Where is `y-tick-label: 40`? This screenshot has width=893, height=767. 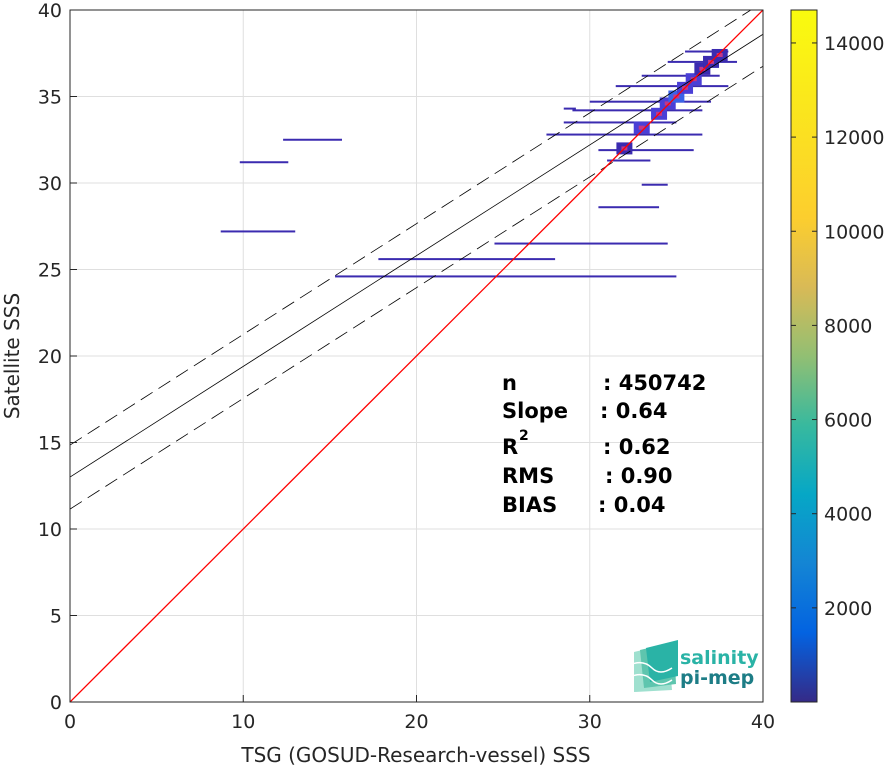 y-tick-label: 40 is located at coordinates (50, 11).